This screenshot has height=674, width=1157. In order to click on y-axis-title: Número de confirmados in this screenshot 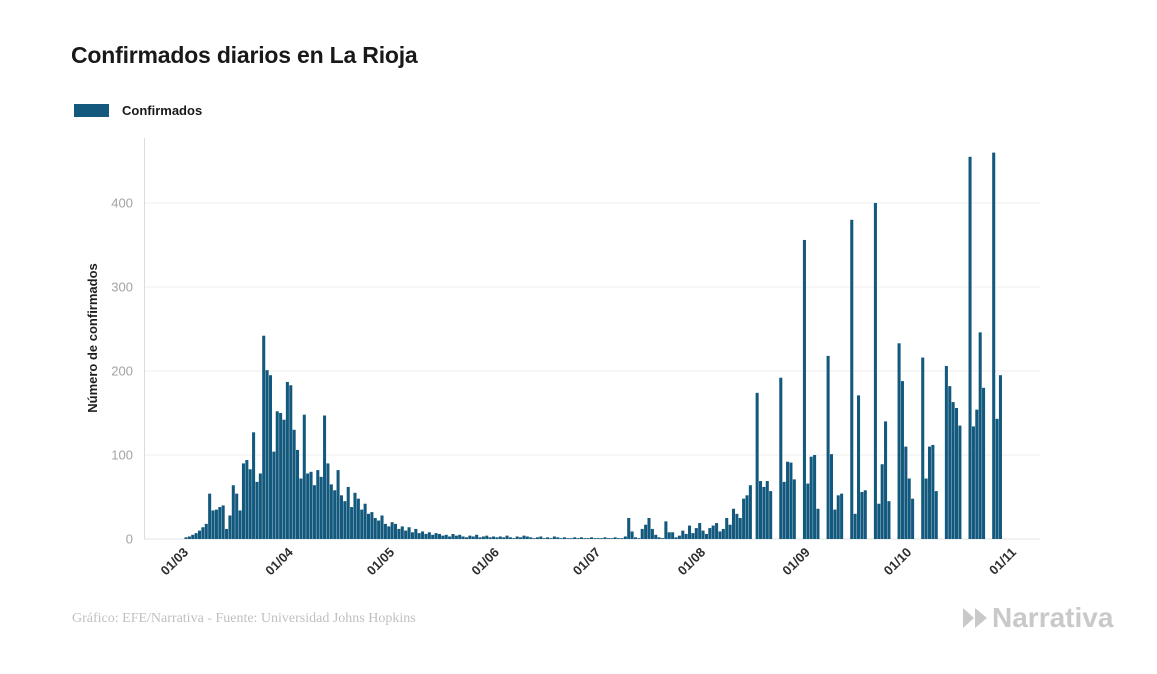, I will do `click(92, 338)`.